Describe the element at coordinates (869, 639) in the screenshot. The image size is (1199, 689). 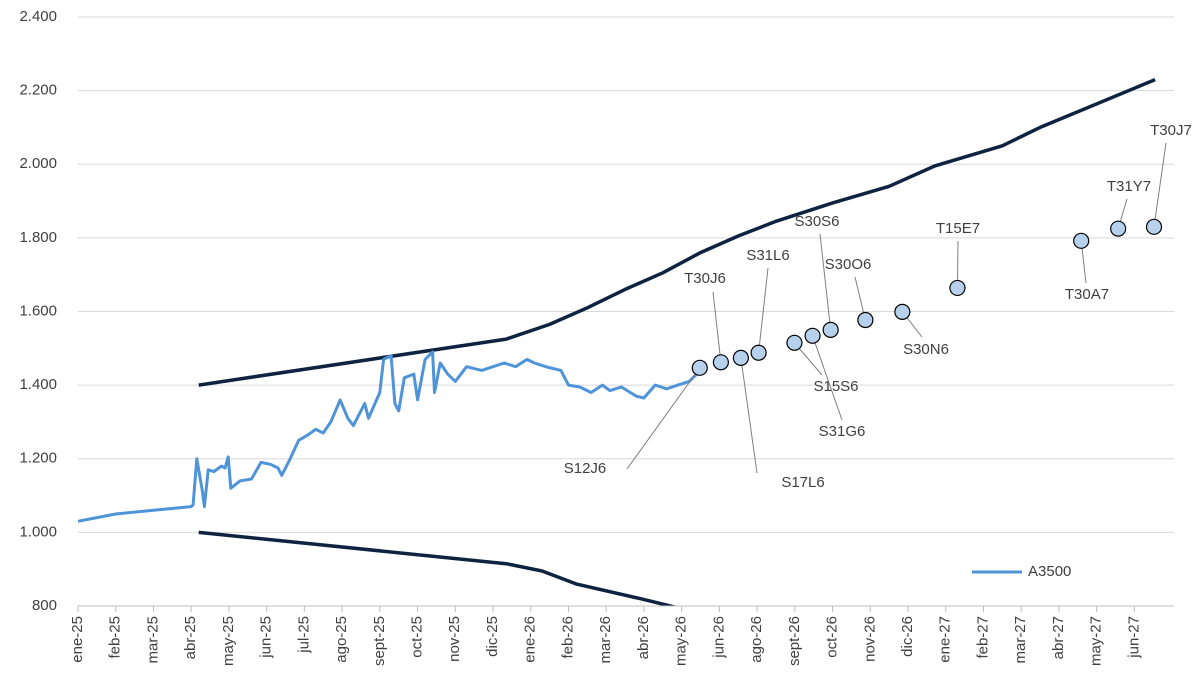
I see `x-tick-label: nov-26` at that location.